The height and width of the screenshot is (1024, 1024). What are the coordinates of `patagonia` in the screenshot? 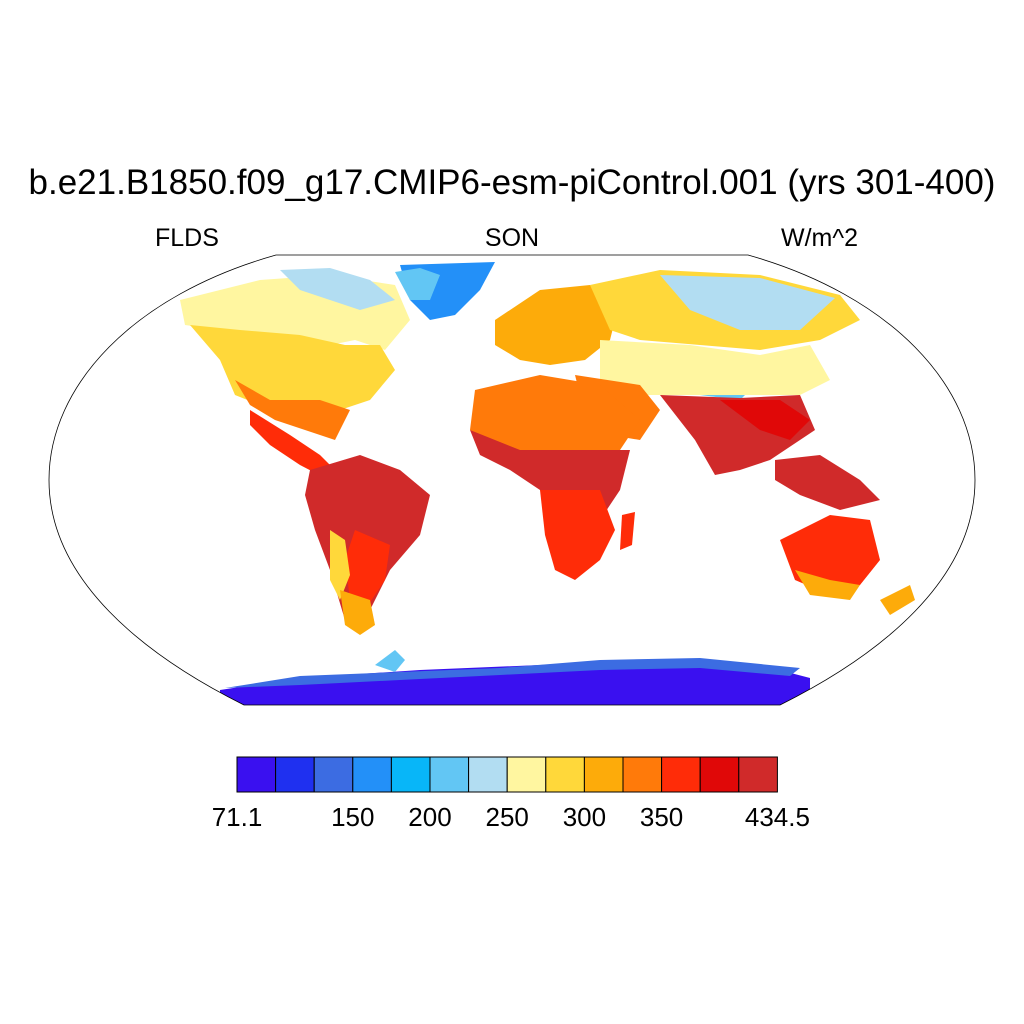 It's located at (357, 612).